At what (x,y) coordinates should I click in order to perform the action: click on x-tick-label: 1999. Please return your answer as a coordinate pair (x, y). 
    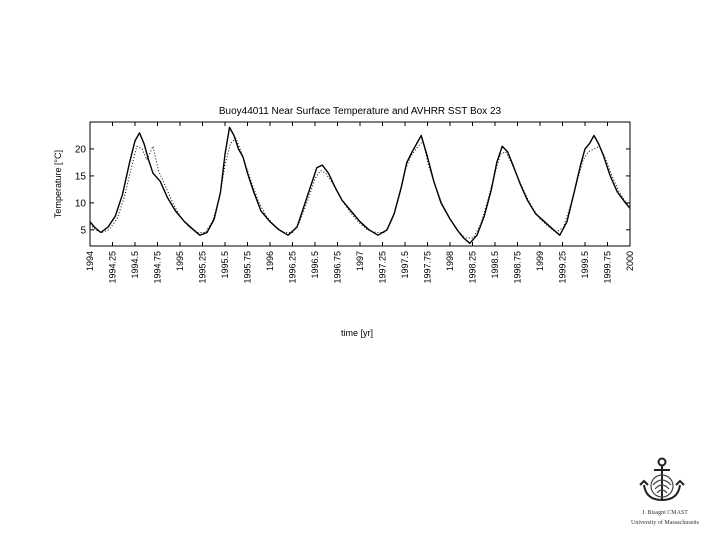
    Looking at the image, I should click on (540, 261).